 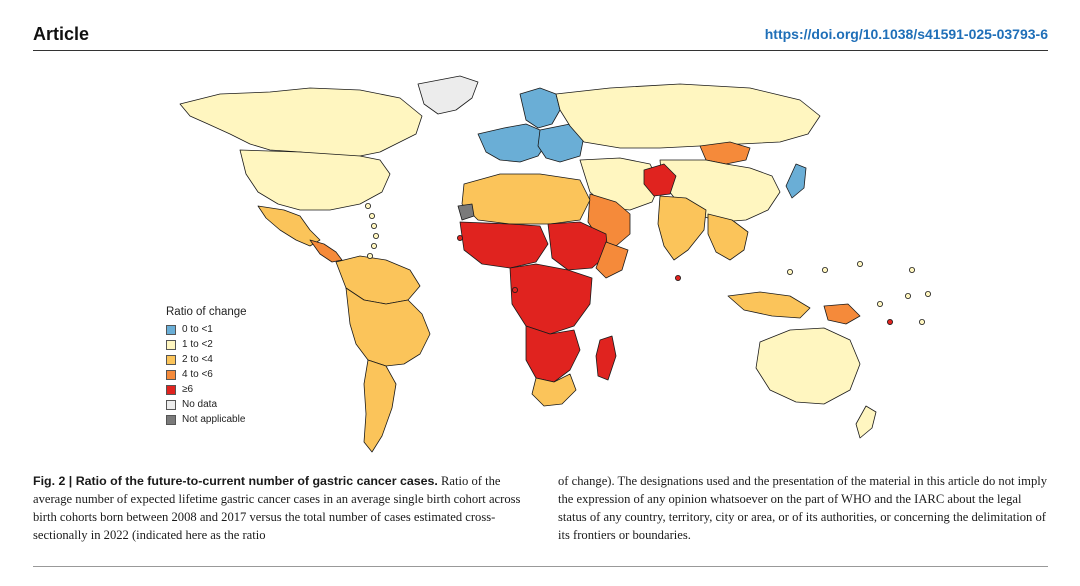 What do you see at coordinates (197, 374) in the screenshot?
I see `legend-label: 4 to <6` at bounding box center [197, 374].